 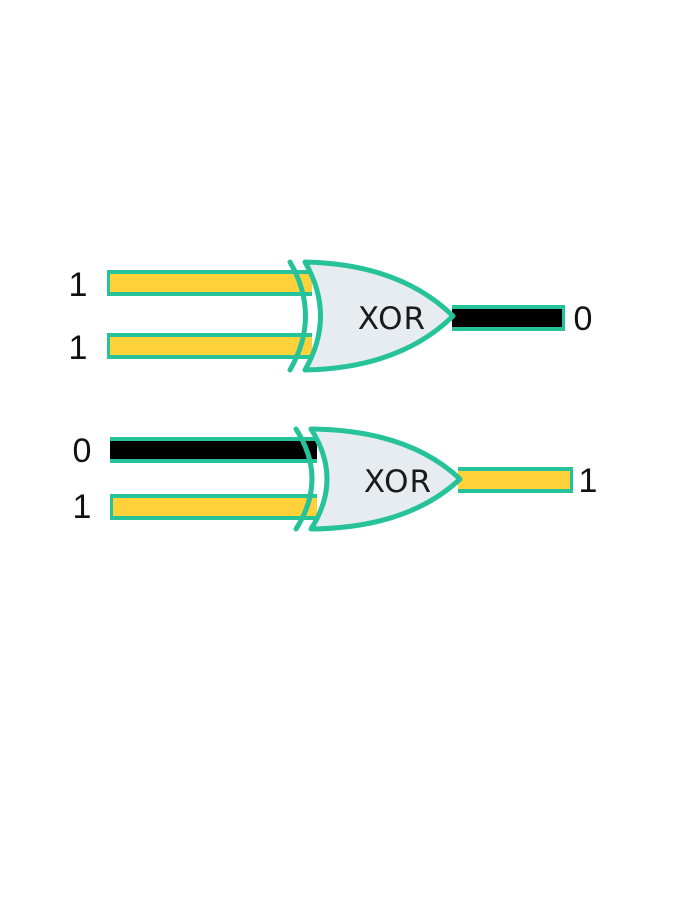 I want to click on gate2-output-label: 1, so click(x=588, y=481).